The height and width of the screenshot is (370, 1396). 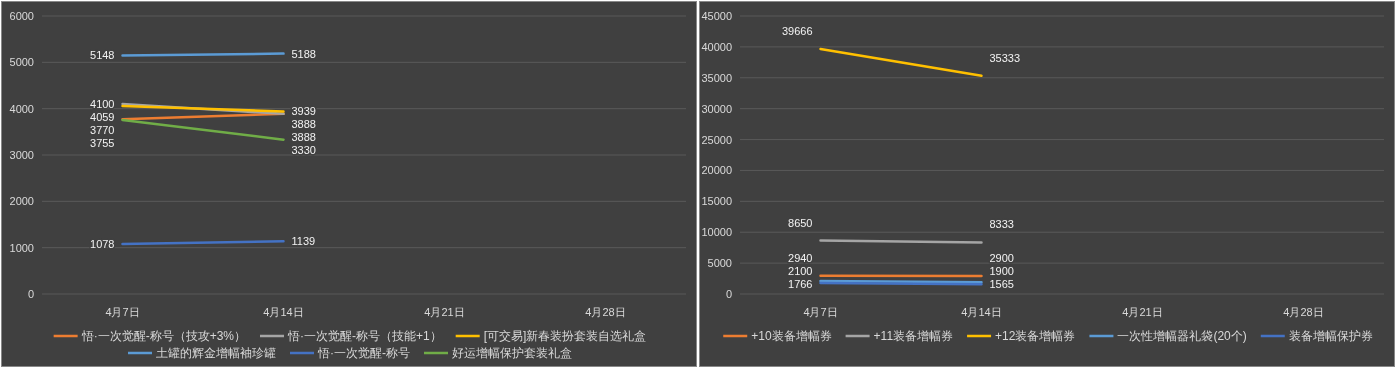 I want to click on y-tick-label: 40000, so click(x=716, y=46).